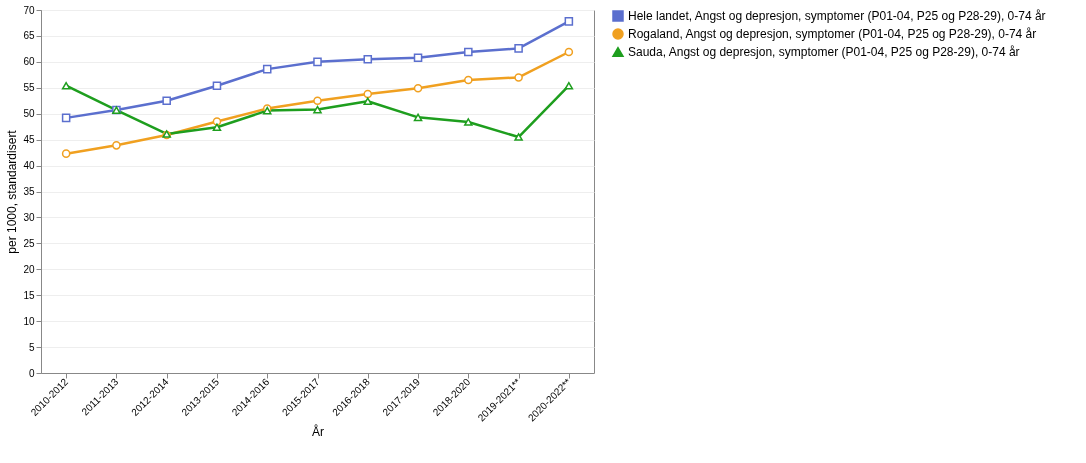 The height and width of the screenshot is (463, 1086). I want to click on y-tick-label: 25, so click(29, 243).